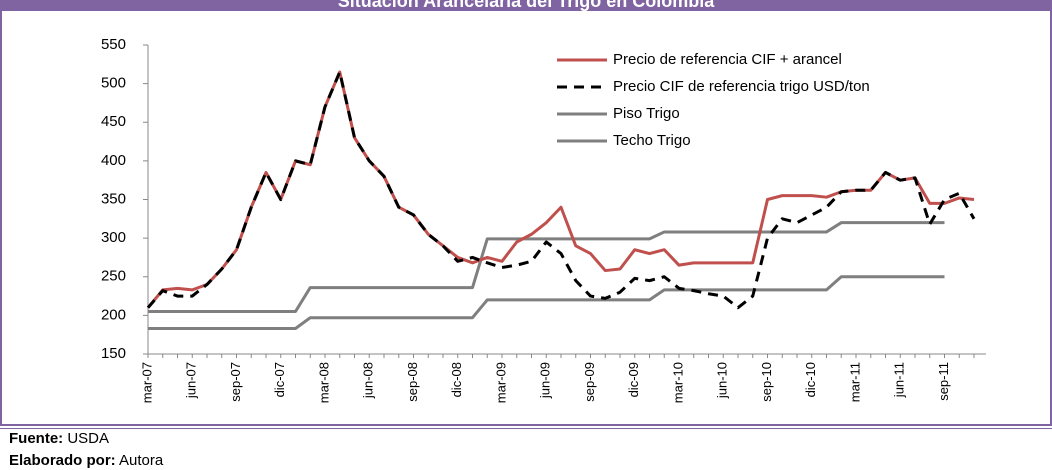  What do you see at coordinates (88, 438) in the screenshot?
I see `source-text: USDA` at bounding box center [88, 438].